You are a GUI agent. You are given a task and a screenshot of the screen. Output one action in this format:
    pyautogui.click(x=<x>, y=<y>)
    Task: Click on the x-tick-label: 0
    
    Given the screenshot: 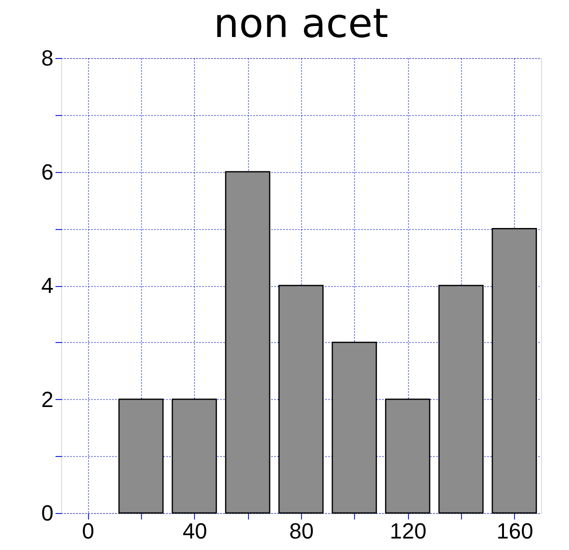 What is the action you would take?
    pyautogui.click(x=88, y=531)
    